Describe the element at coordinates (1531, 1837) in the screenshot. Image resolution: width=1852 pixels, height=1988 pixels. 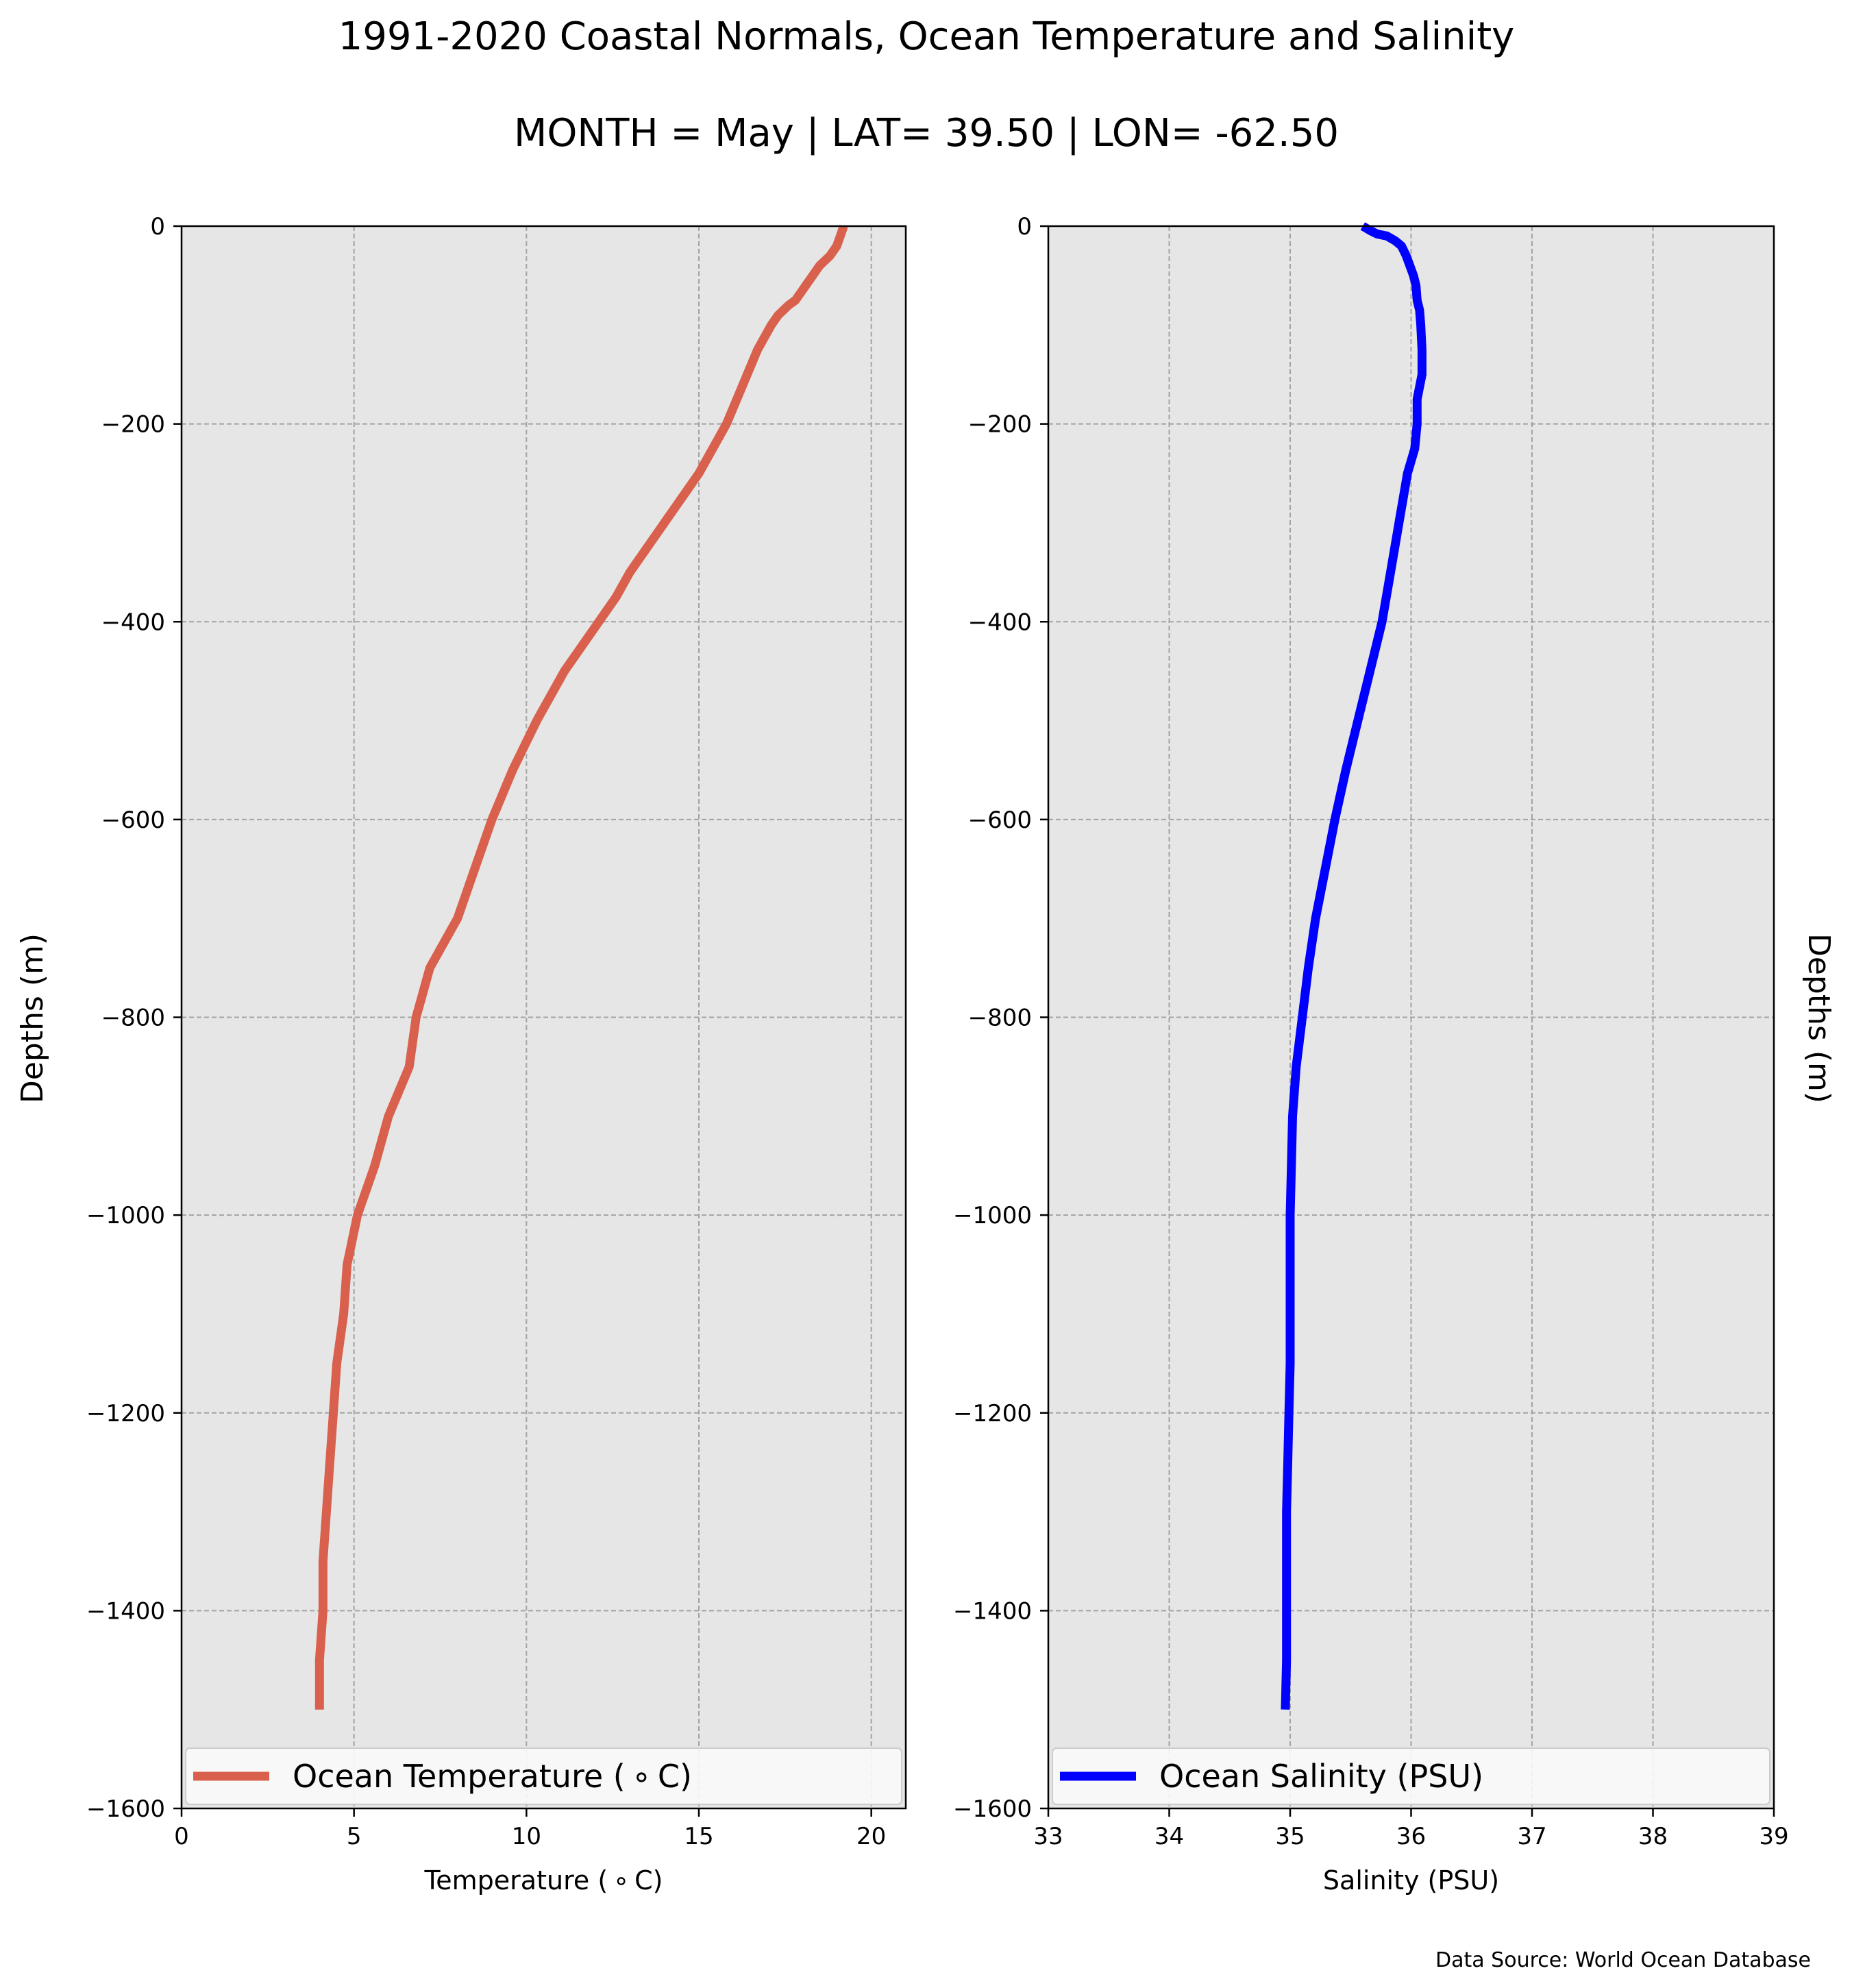
I see `x-tick-label: 37` at that location.